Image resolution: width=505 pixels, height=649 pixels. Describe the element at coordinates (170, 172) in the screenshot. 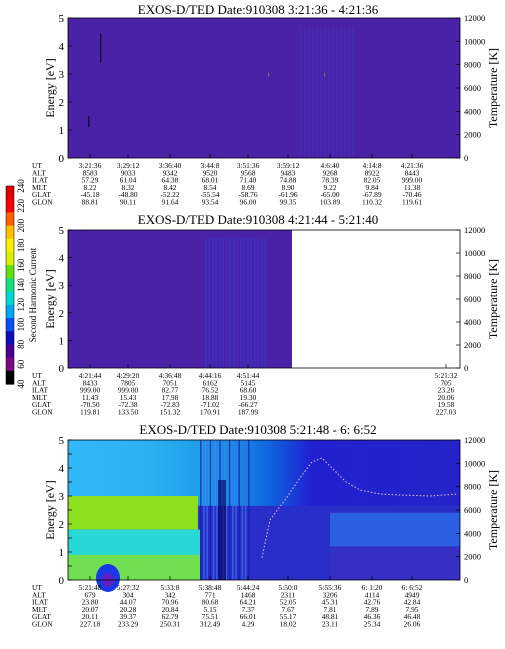

I see `orbit-cell: 9342` at that location.